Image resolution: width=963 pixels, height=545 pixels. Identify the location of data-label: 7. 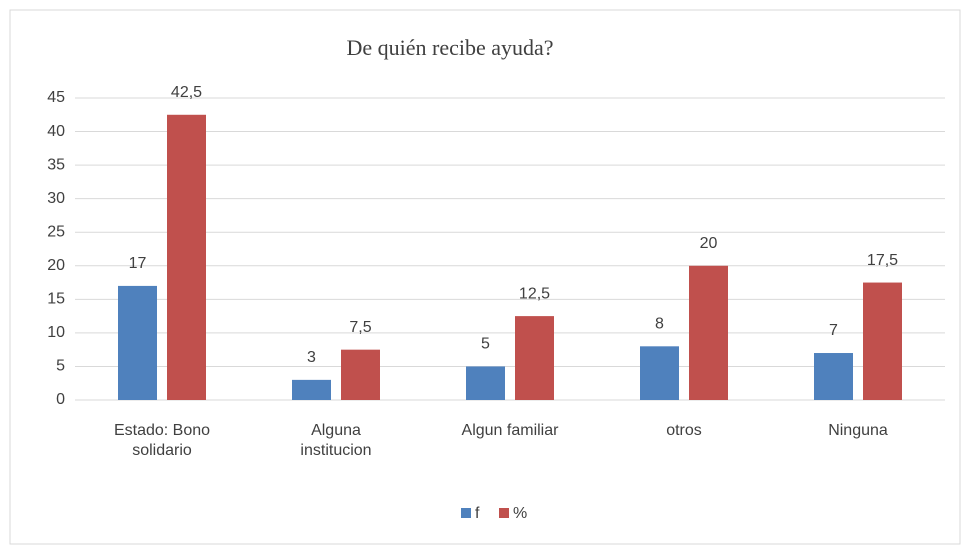
(833, 330).